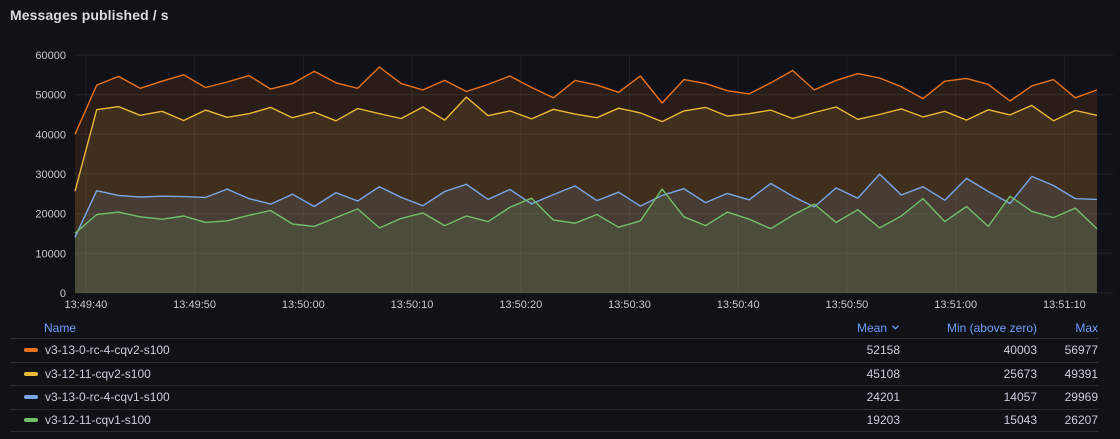 This screenshot has width=1120, height=439. I want to click on svg-text: 13:50:30, so click(629, 305).